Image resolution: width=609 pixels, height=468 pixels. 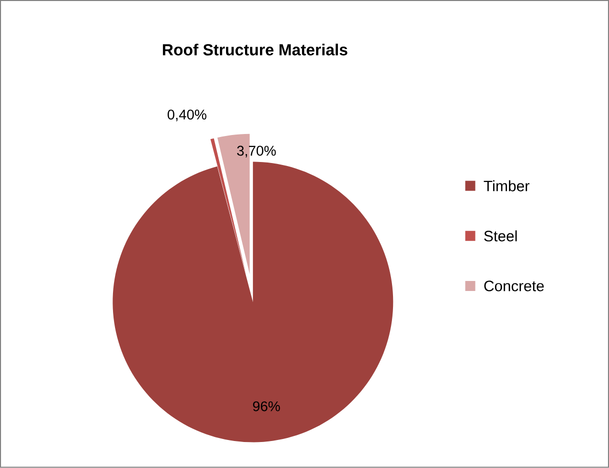 What do you see at coordinates (256, 152) in the screenshot?
I see `data-label: 3,70%` at bounding box center [256, 152].